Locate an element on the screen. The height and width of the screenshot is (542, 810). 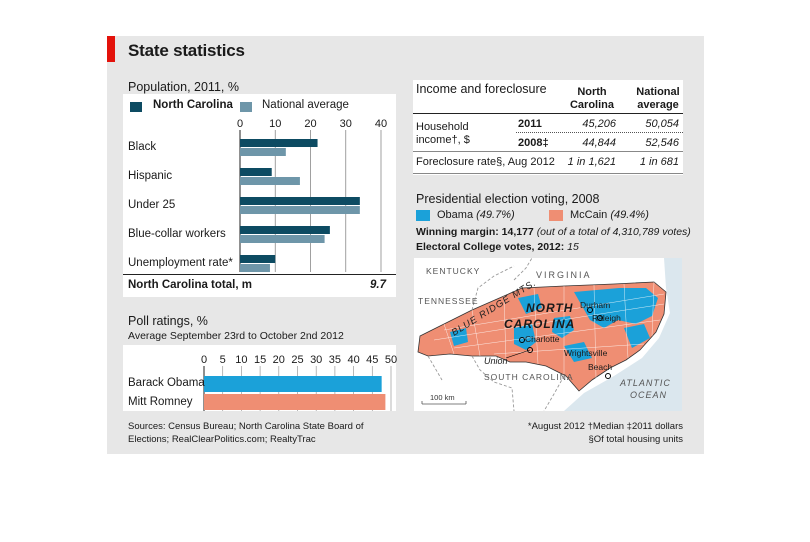
obama-region-east is located at coordinates (616, 308).